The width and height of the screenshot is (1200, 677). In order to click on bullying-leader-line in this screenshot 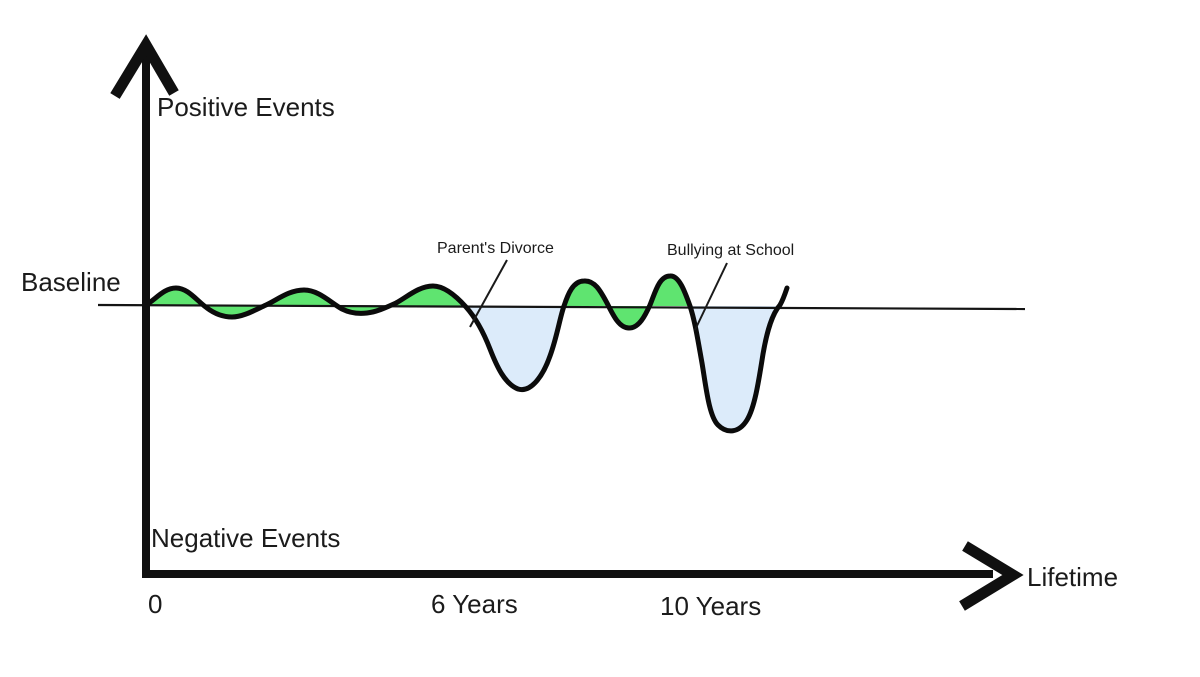, I will do `click(711, 296)`.